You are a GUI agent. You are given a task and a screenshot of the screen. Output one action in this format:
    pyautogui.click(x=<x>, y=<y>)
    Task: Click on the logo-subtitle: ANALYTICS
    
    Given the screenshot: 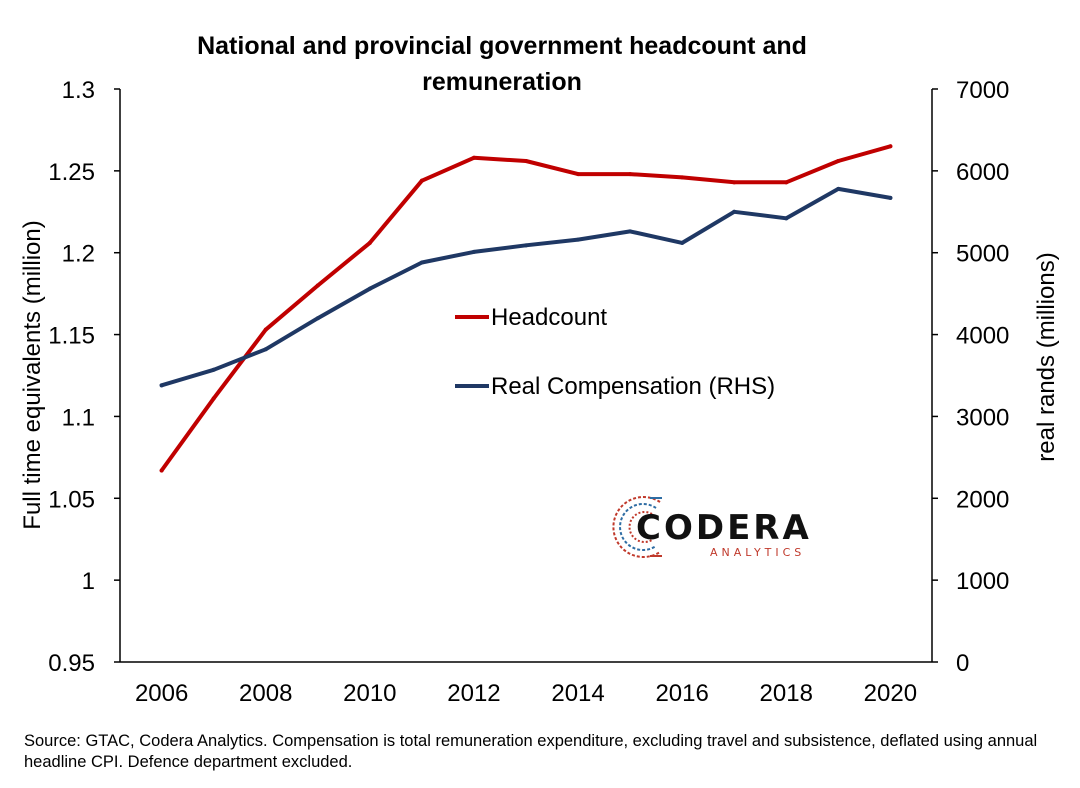 What is the action you would take?
    pyautogui.click(x=757, y=552)
    